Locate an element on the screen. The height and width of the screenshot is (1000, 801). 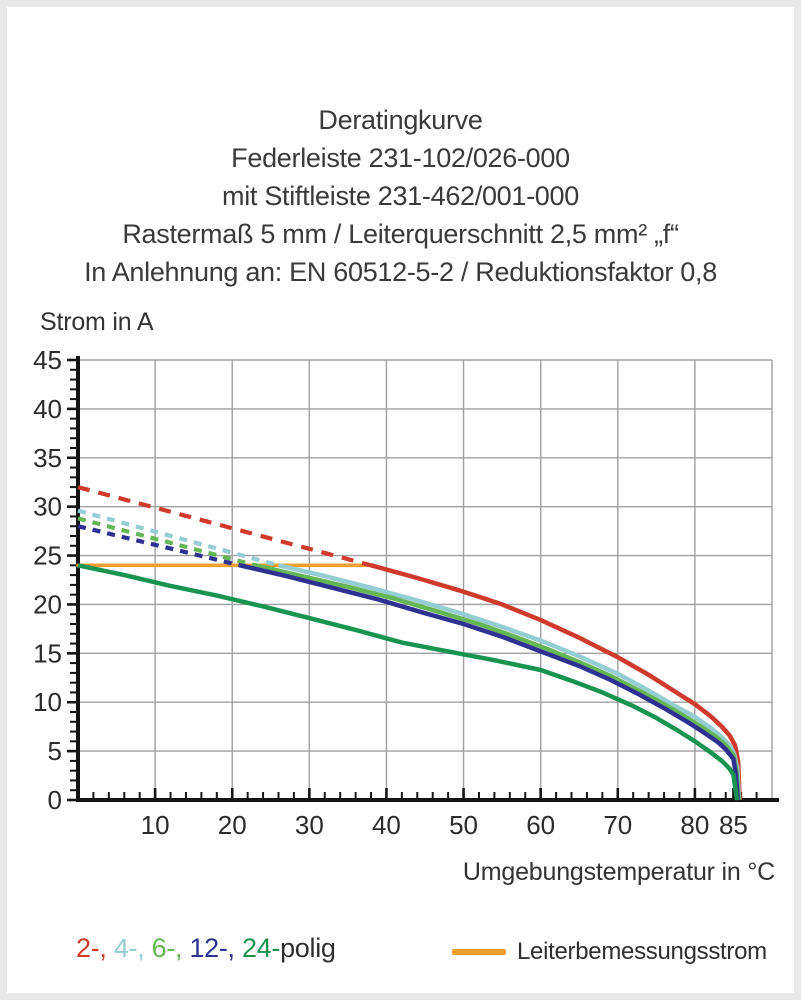
legend-suffix: polig is located at coordinates (308, 948).